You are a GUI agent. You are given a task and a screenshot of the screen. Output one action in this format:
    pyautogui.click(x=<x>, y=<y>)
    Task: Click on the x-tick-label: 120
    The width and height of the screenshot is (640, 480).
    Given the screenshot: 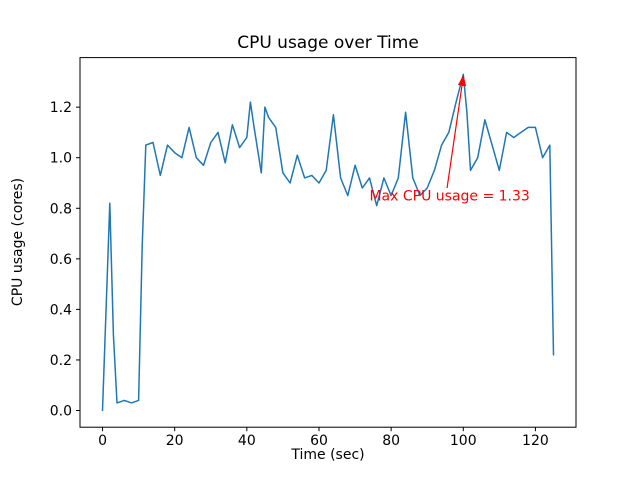 What is the action you would take?
    pyautogui.click(x=535, y=441)
    